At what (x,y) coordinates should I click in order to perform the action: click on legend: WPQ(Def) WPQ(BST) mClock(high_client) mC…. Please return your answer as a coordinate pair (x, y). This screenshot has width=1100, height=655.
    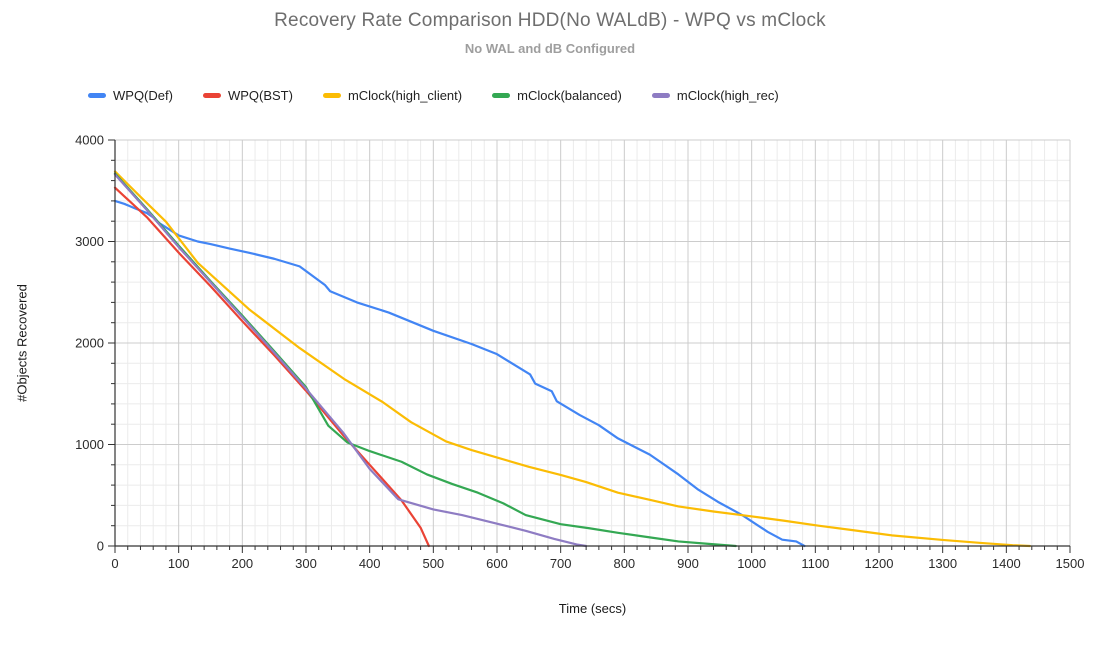
    Looking at the image, I should click on (448, 95).